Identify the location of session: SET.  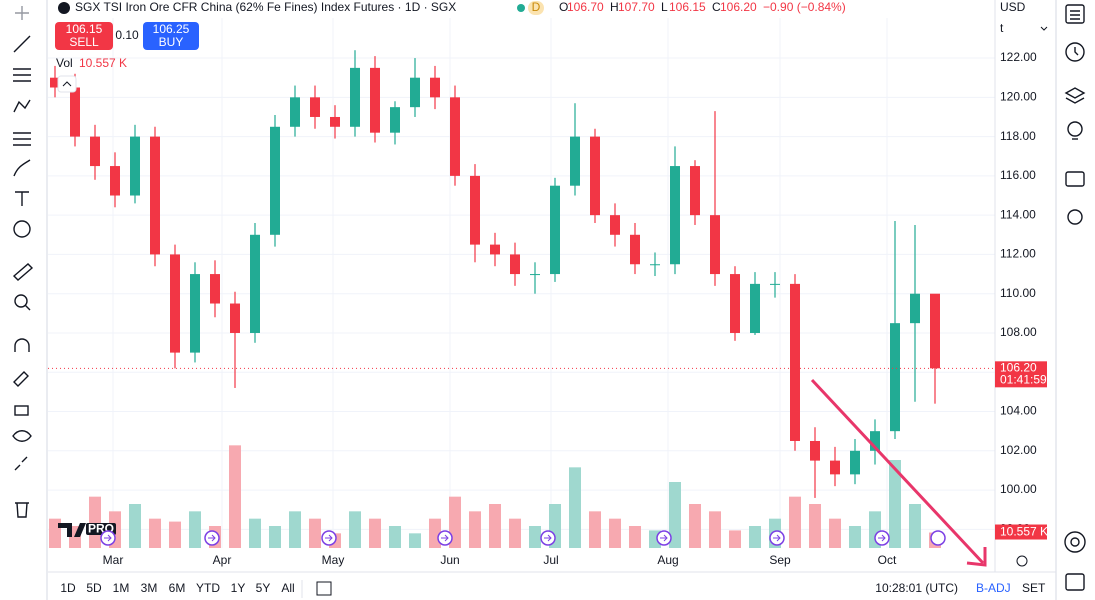
(1034, 588).